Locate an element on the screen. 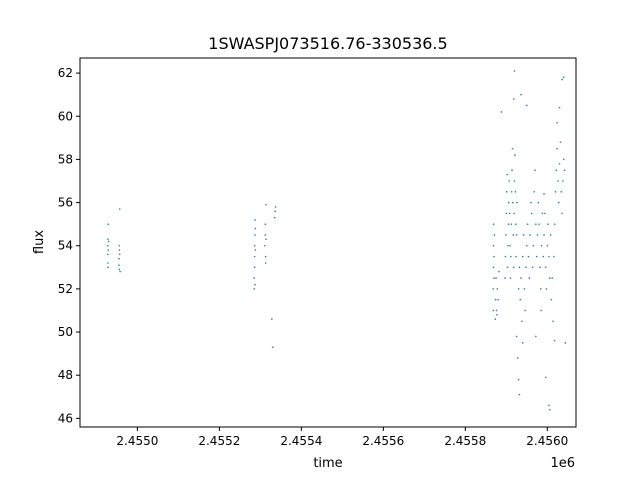 Image resolution: width=640 pixels, height=480 pixels. y-axis-label: flux is located at coordinates (39, 242).